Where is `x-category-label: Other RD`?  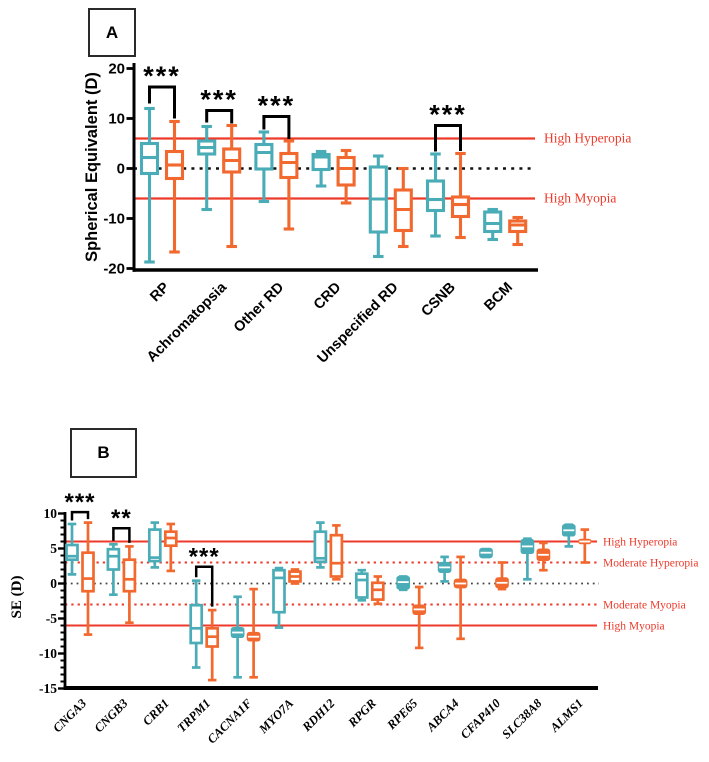 x-category-label: Other RD is located at coordinates (259, 308).